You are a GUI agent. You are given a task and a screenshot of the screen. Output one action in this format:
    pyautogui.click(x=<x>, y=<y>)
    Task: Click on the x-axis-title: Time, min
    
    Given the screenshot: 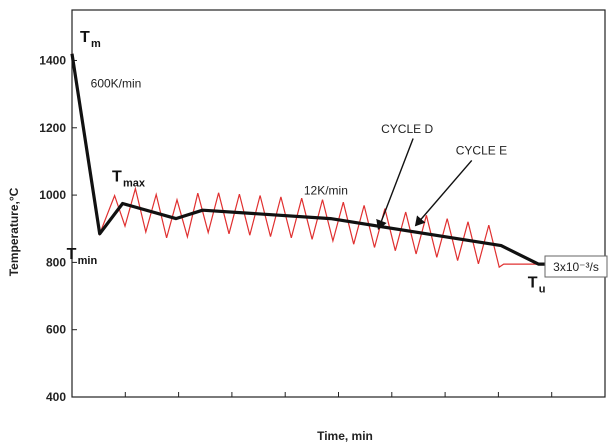 What is the action you would take?
    pyautogui.click(x=345, y=436)
    